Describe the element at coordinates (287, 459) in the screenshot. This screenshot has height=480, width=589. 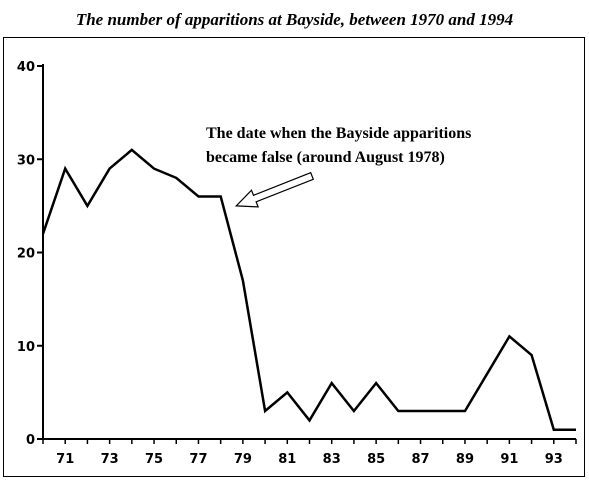
I see `x-tick-label: 81` at that location.